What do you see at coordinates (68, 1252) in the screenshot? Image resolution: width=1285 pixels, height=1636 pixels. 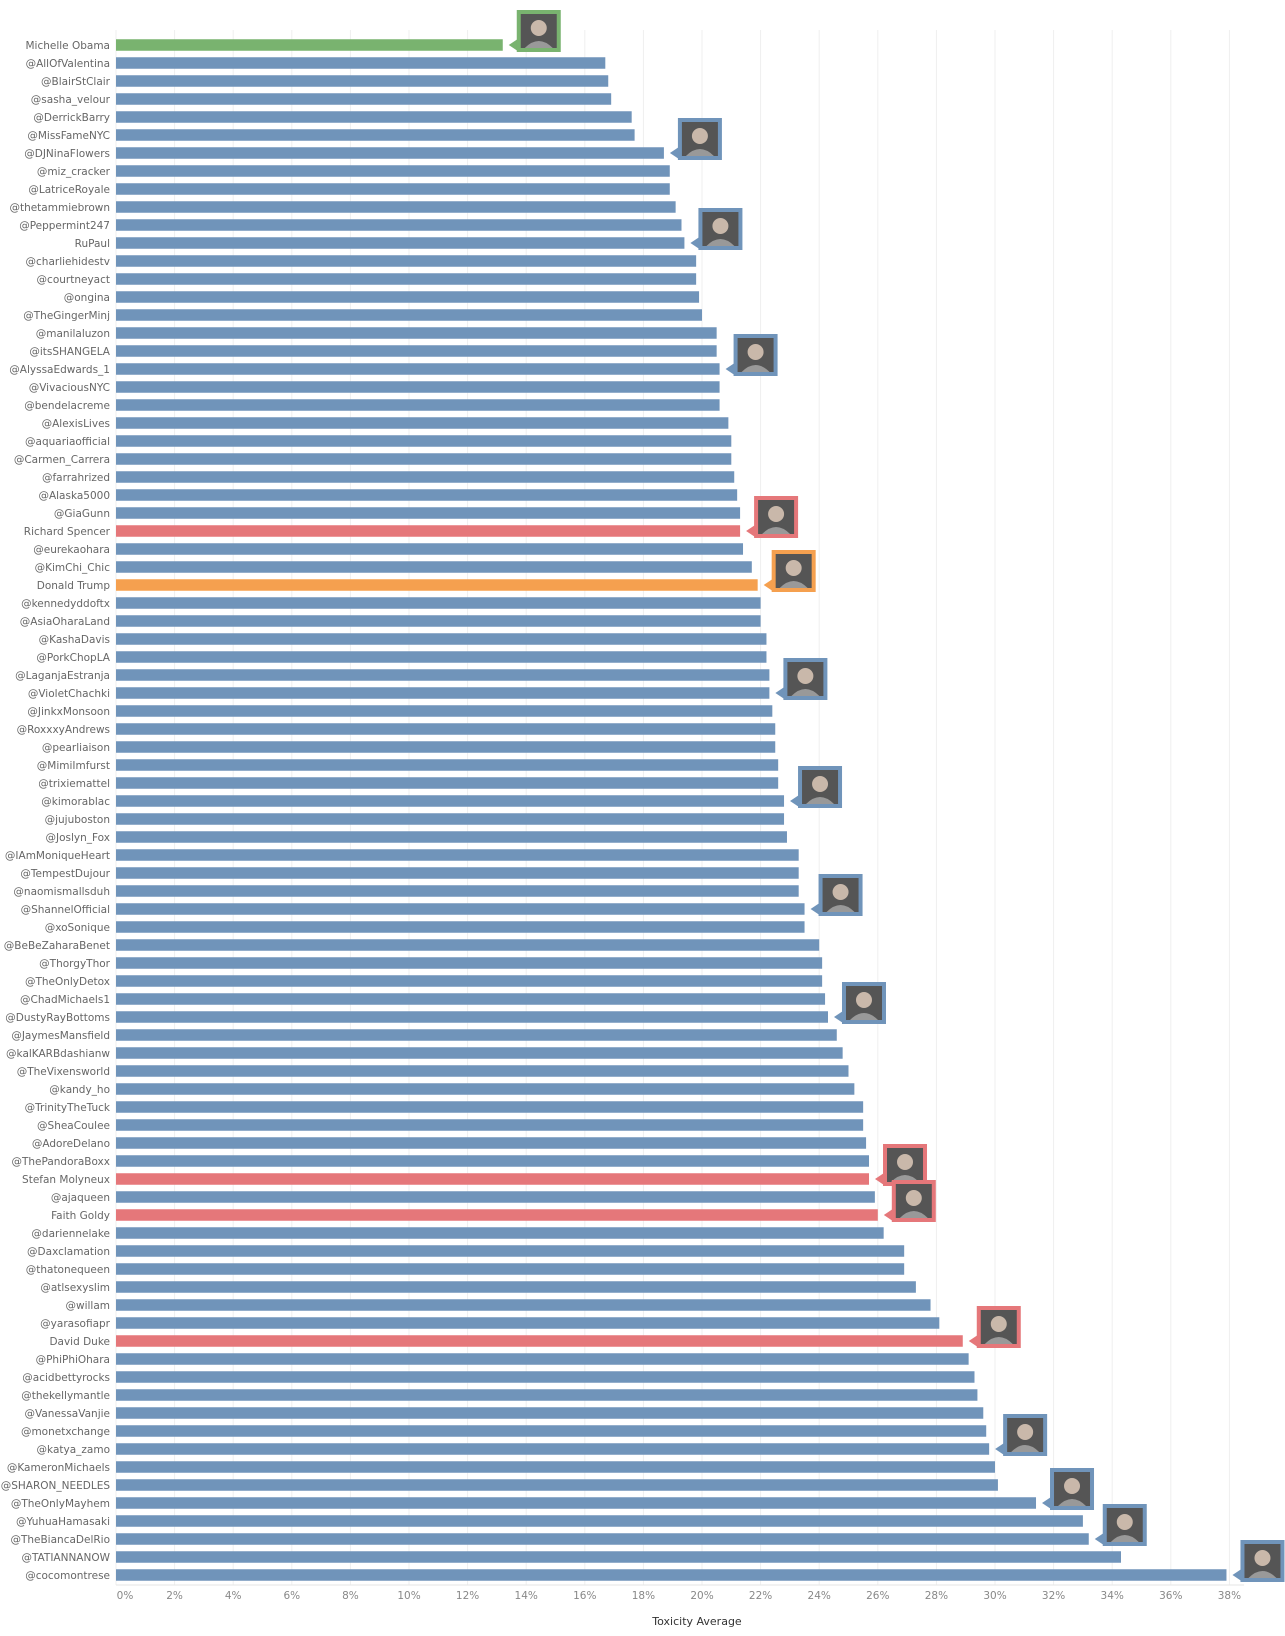 I see `category-label: @Daxclamation` at bounding box center [68, 1252].